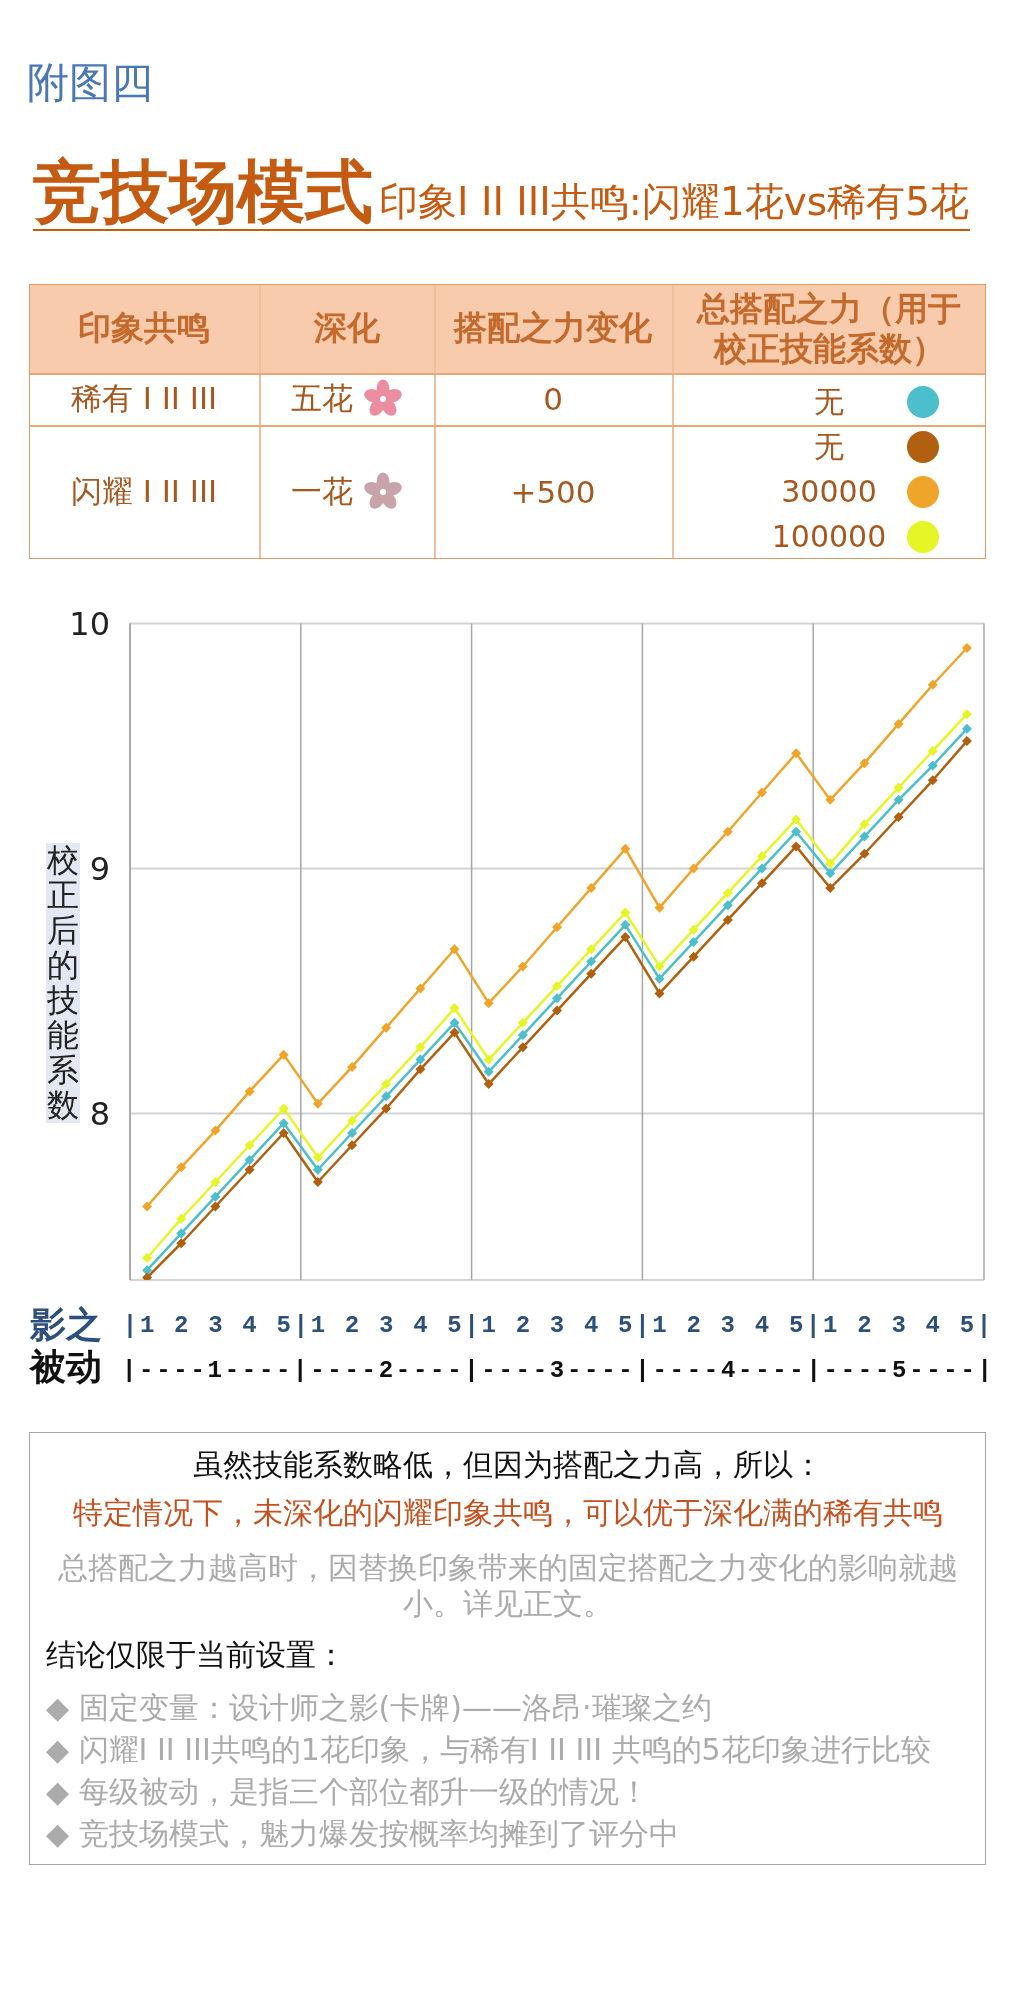 The width and height of the screenshot is (1024, 2003). What do you see at coordinates (553, 492) in the screenshot?
I see `text: +500` at bounding box center [553, 492].